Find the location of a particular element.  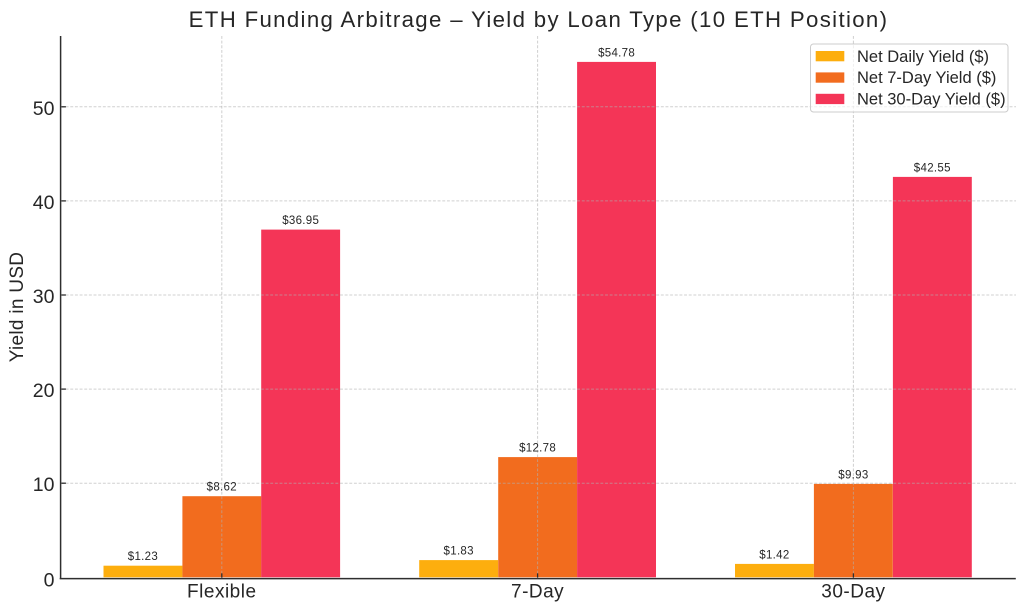

svg-text: $12.78 is located at coordinates (537, 449).